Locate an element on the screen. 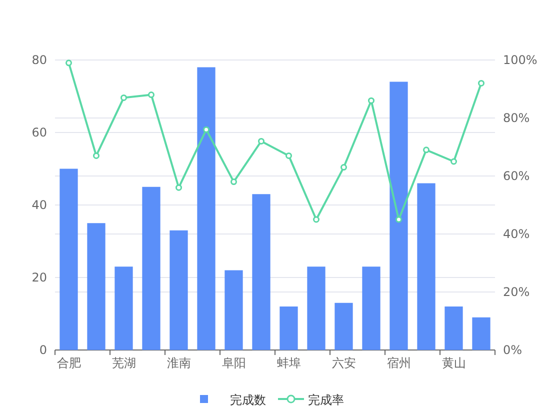  x-tick-label: 黄山 is located at coordinates (454, 363).